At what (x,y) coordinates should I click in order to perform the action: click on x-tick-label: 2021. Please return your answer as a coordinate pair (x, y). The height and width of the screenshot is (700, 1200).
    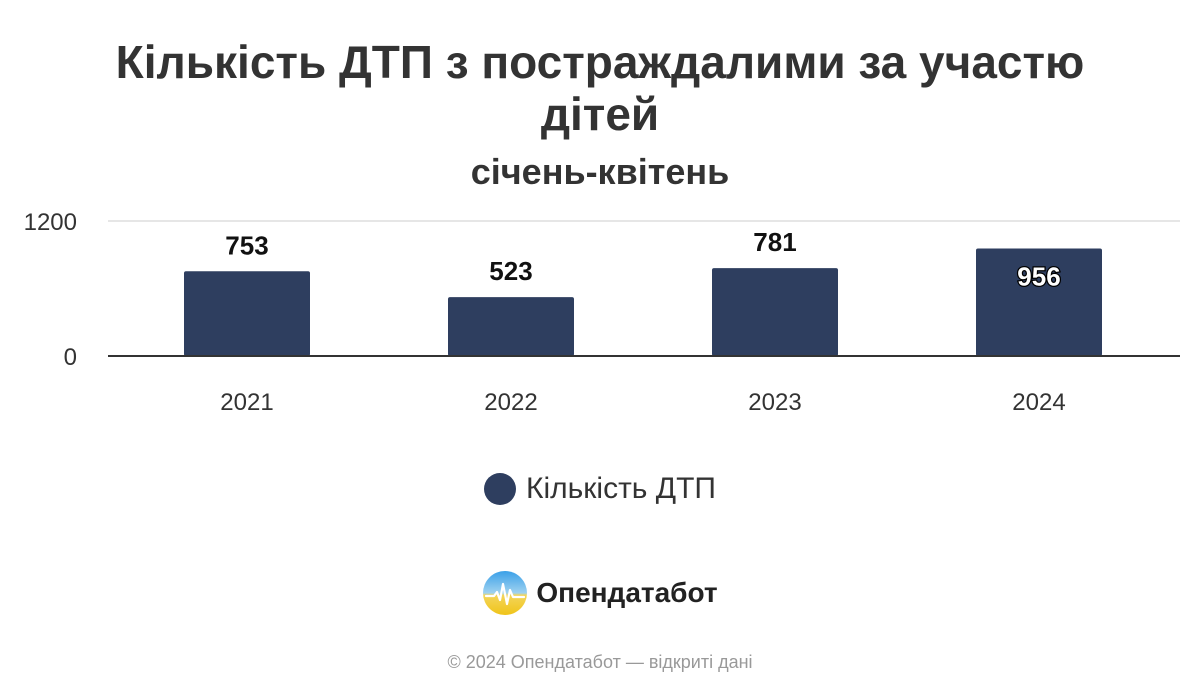
    Looking at the image, I should click on (246, 402).